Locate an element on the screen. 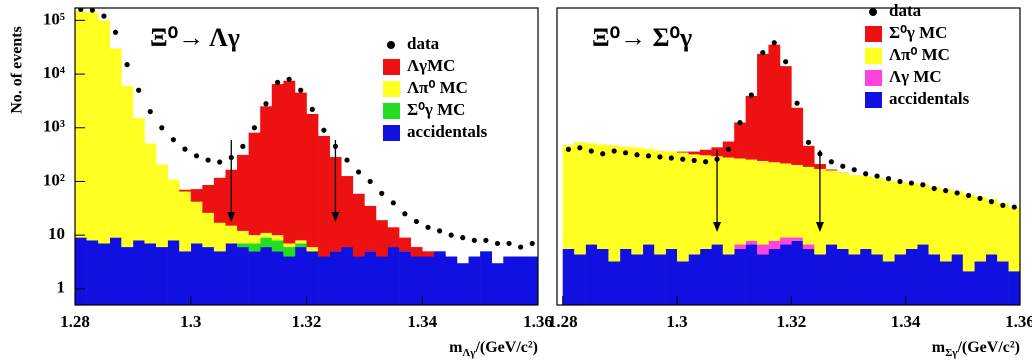 The image size is (1032, 363). x-label-subscript: Σγ is located at coordinates (951, 353).